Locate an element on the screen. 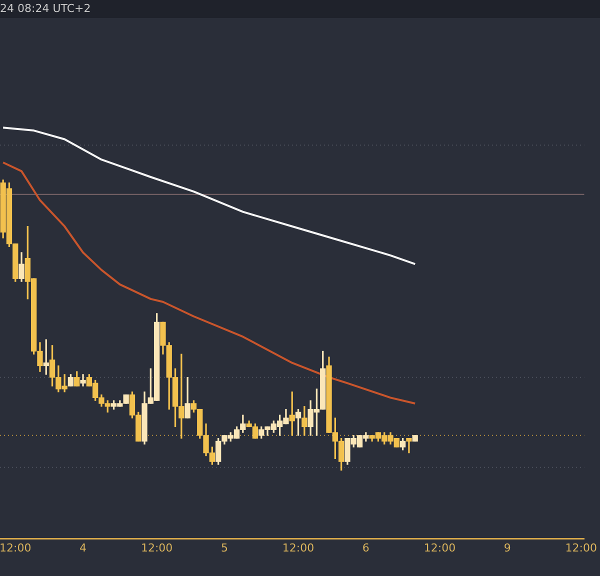 This screenshot has height=576, width=600. x-tick-label: 5 is located at coordinates (224, 547).